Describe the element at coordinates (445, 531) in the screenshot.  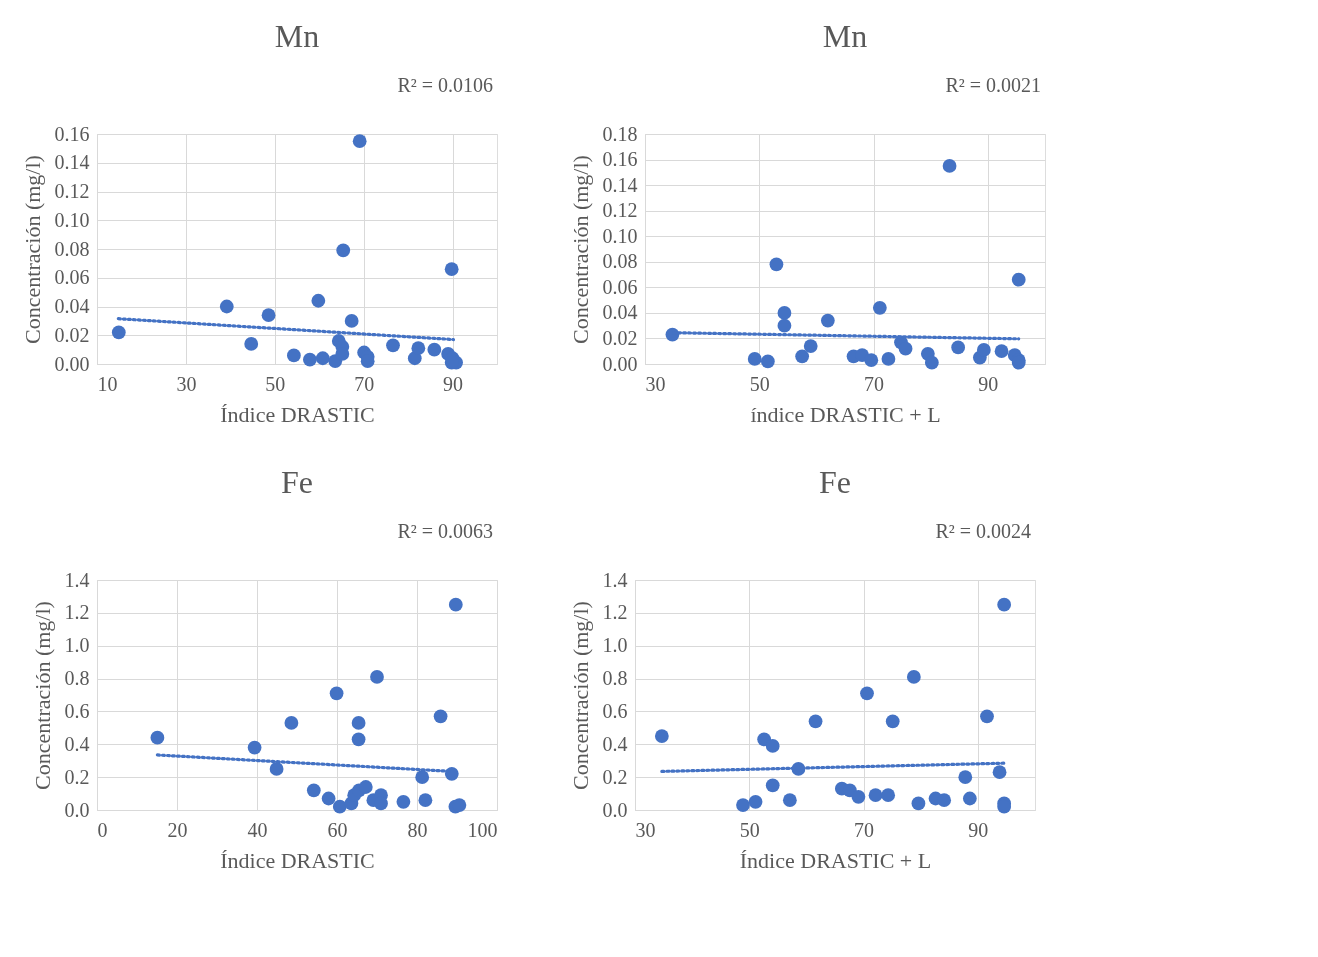
I see `text: R² = 0.0063` at that location.